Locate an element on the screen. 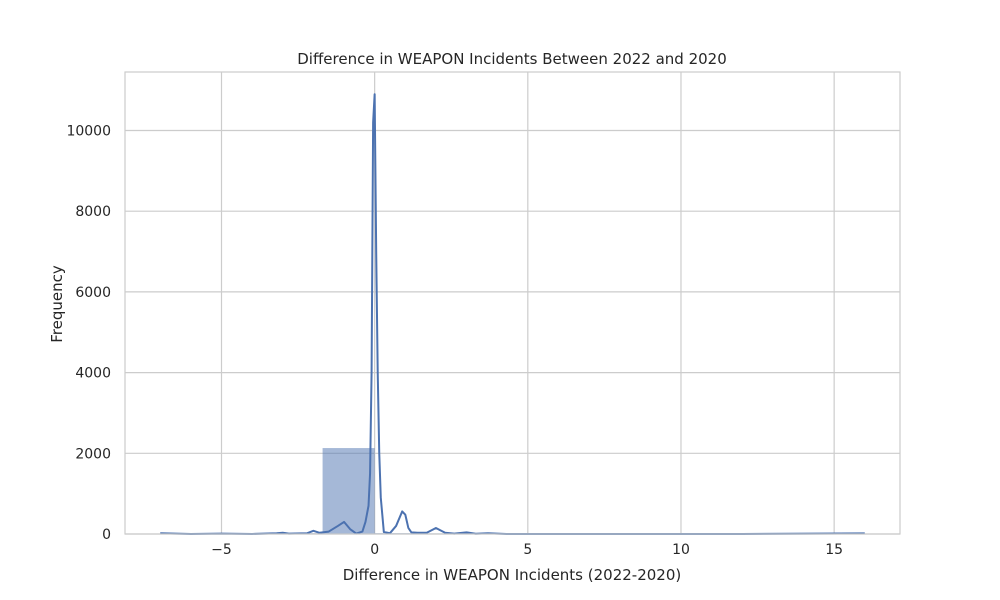 The width and height of the screenshot is (1000, 600). y-tick-label: 6000 is located at coordinates (93, 293).